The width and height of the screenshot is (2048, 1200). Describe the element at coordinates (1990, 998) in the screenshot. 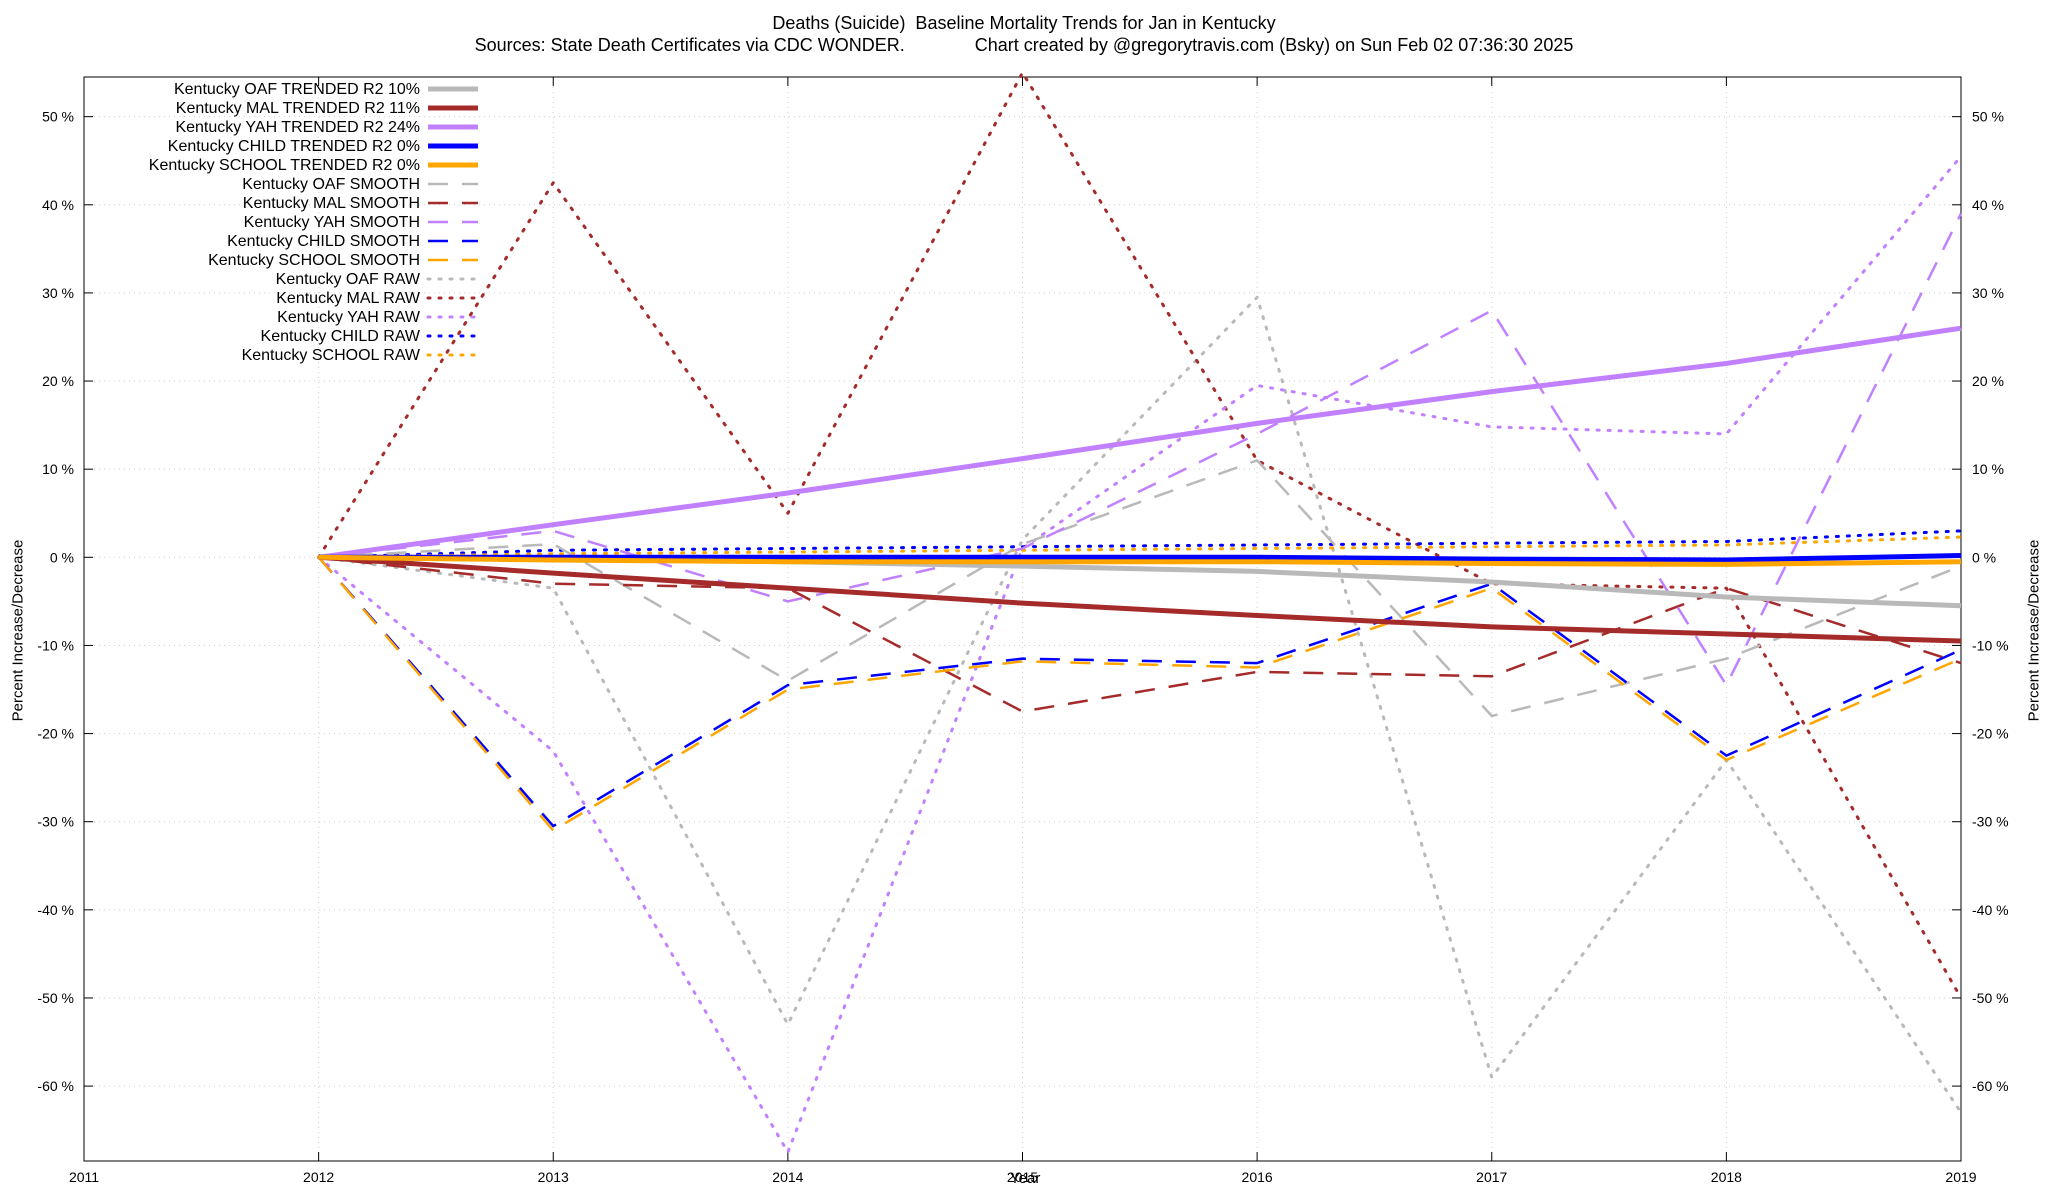

I see `y2-tick-label: -50 %` at that location.